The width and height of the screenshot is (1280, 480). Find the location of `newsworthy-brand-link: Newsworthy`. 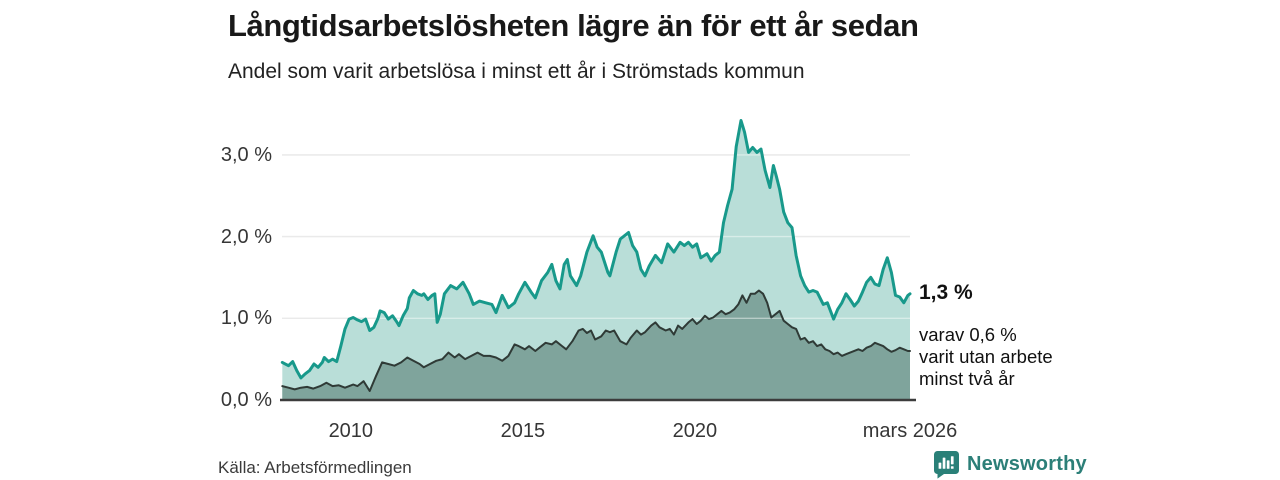

newsworthy-brand-link: Newsworthy is located at coordinates (1010, 464).